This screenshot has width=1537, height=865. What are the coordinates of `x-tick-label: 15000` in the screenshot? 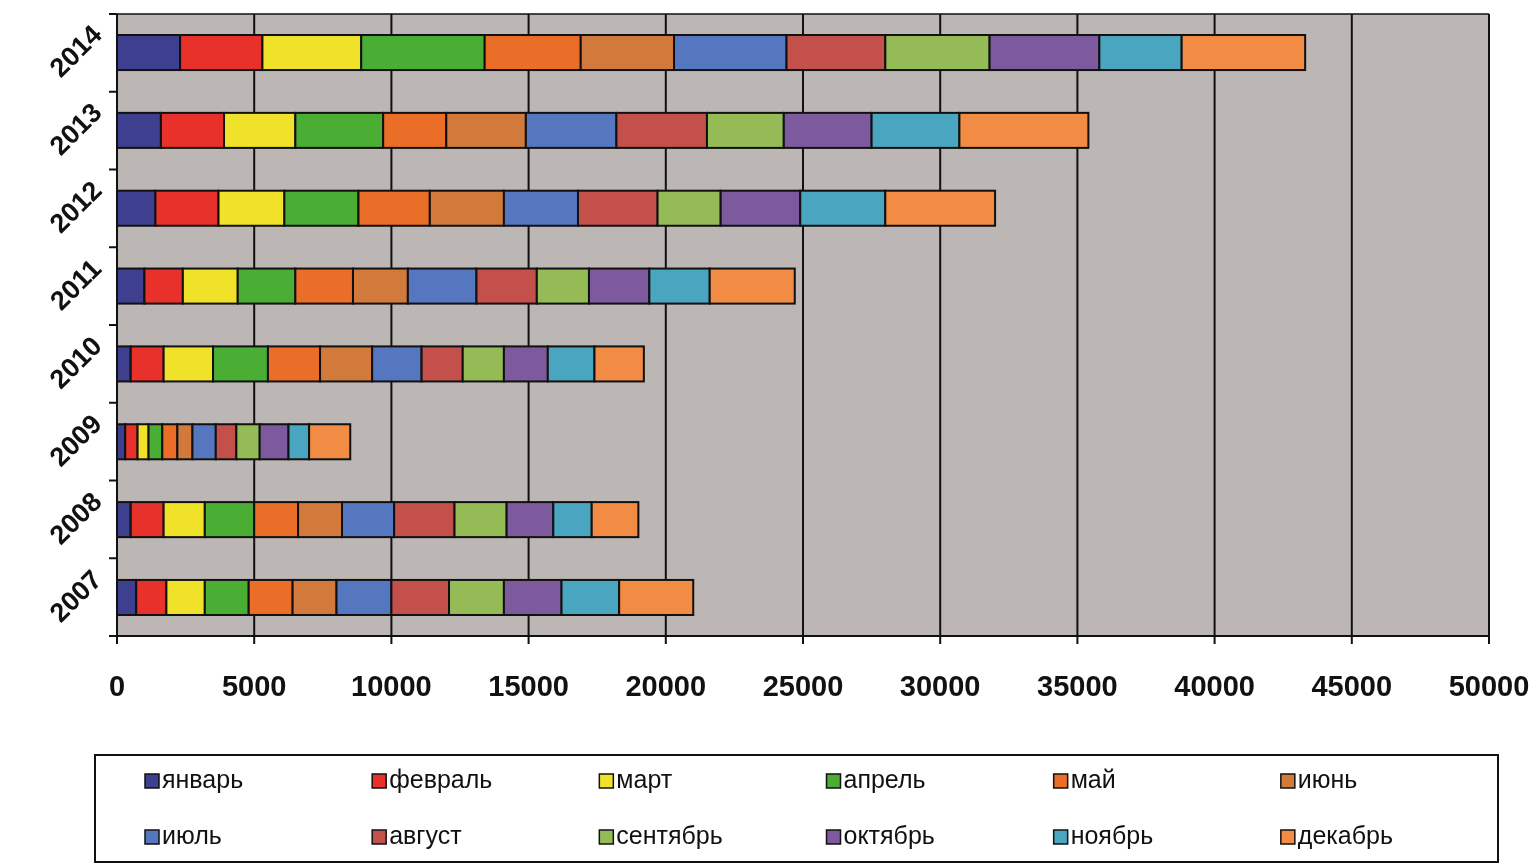 It's located at (528, 686).